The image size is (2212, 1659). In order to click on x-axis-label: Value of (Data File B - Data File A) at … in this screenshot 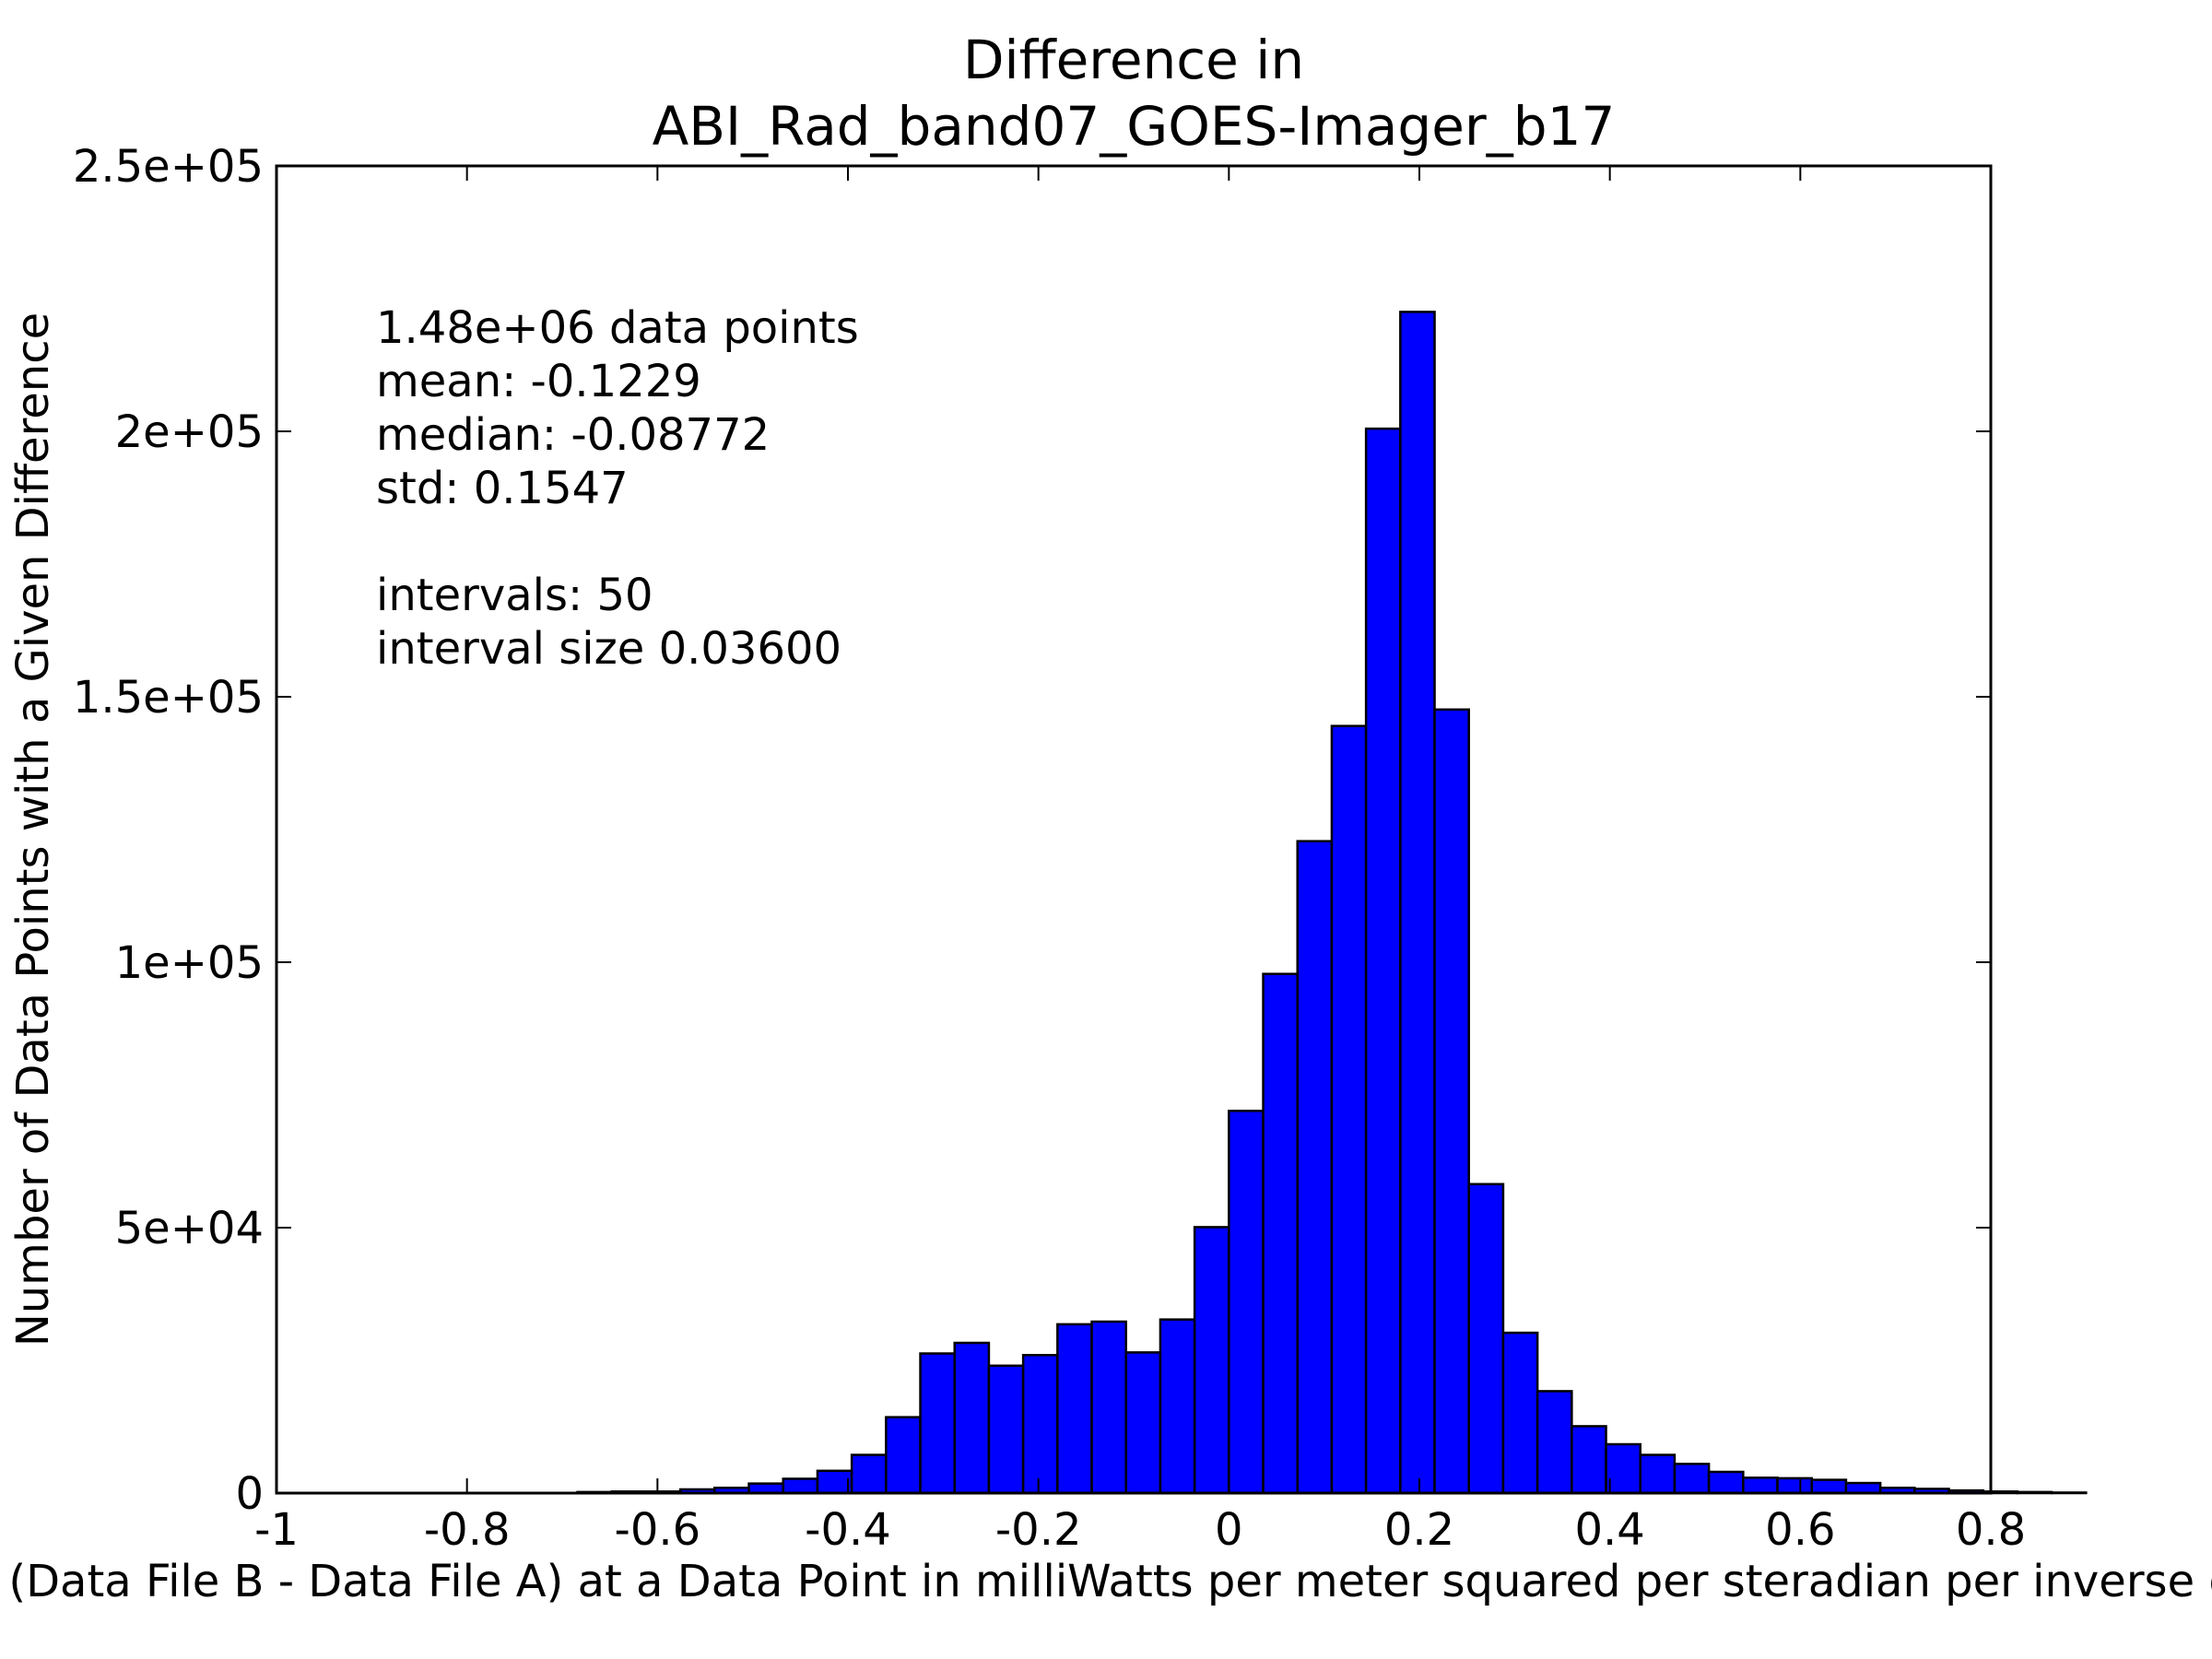, I will do `click(1106, 1581)`.